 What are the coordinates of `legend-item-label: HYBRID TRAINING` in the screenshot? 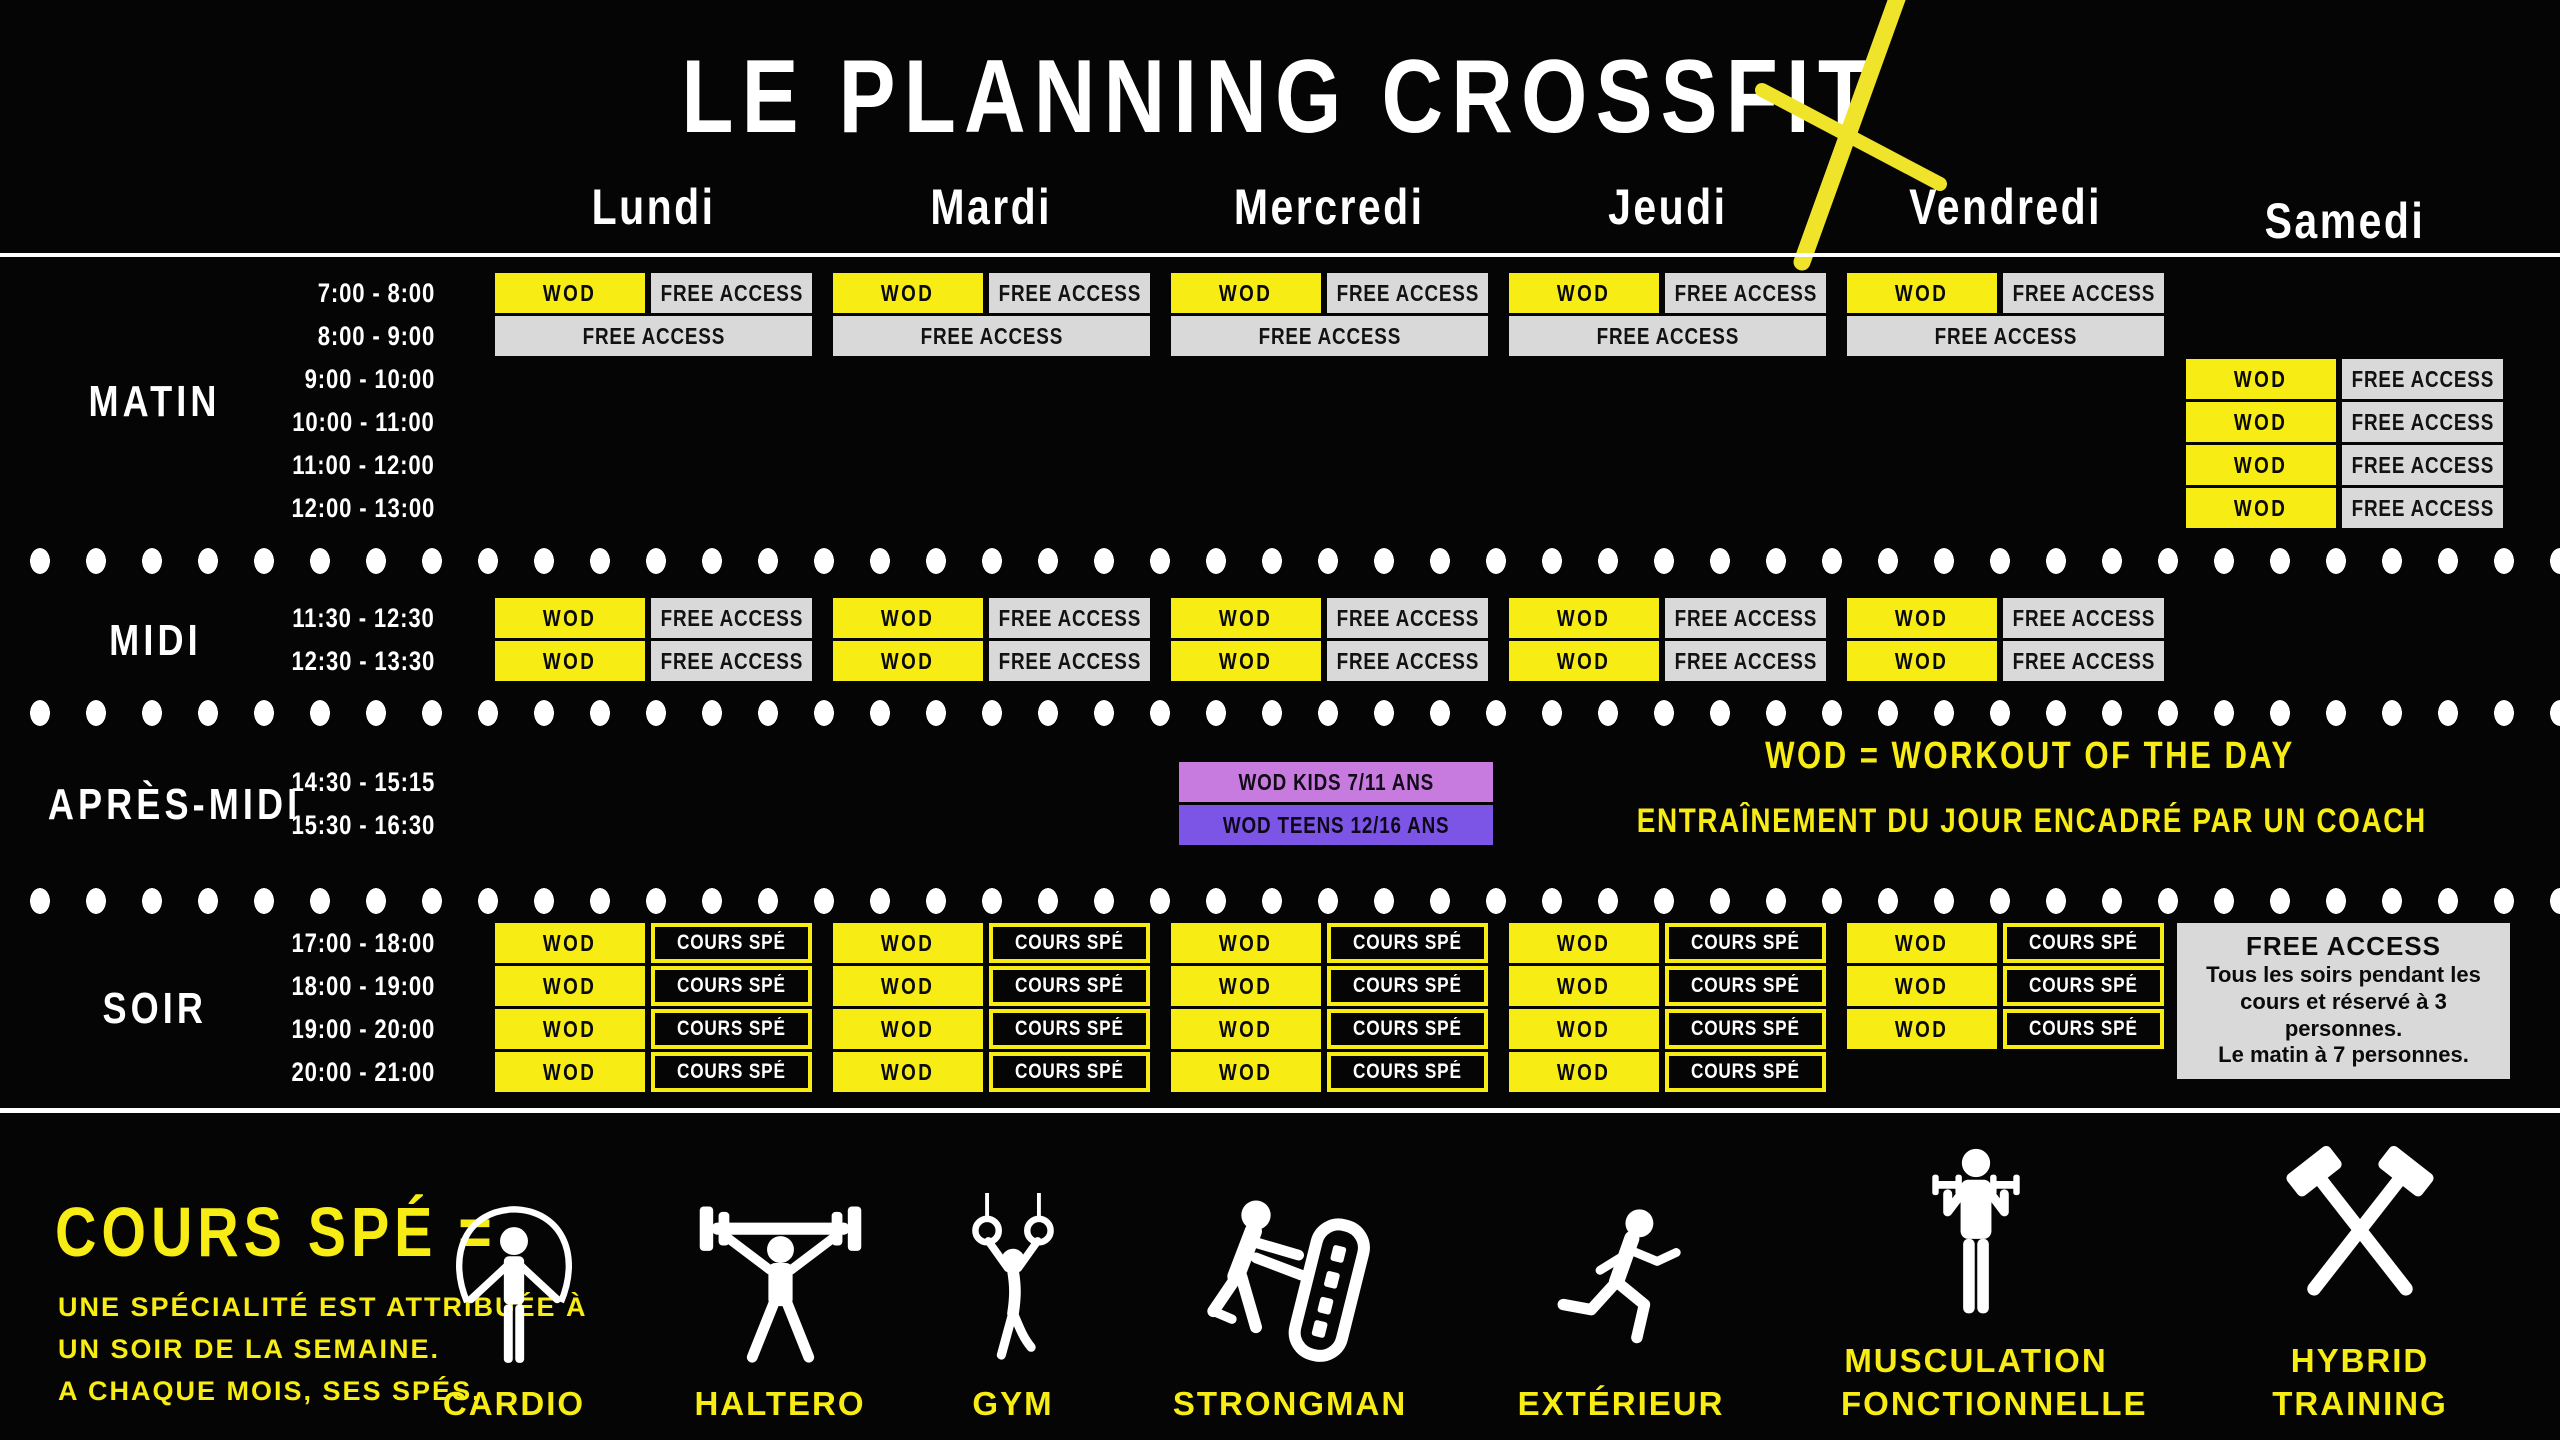 It's located at (2360, 1382).